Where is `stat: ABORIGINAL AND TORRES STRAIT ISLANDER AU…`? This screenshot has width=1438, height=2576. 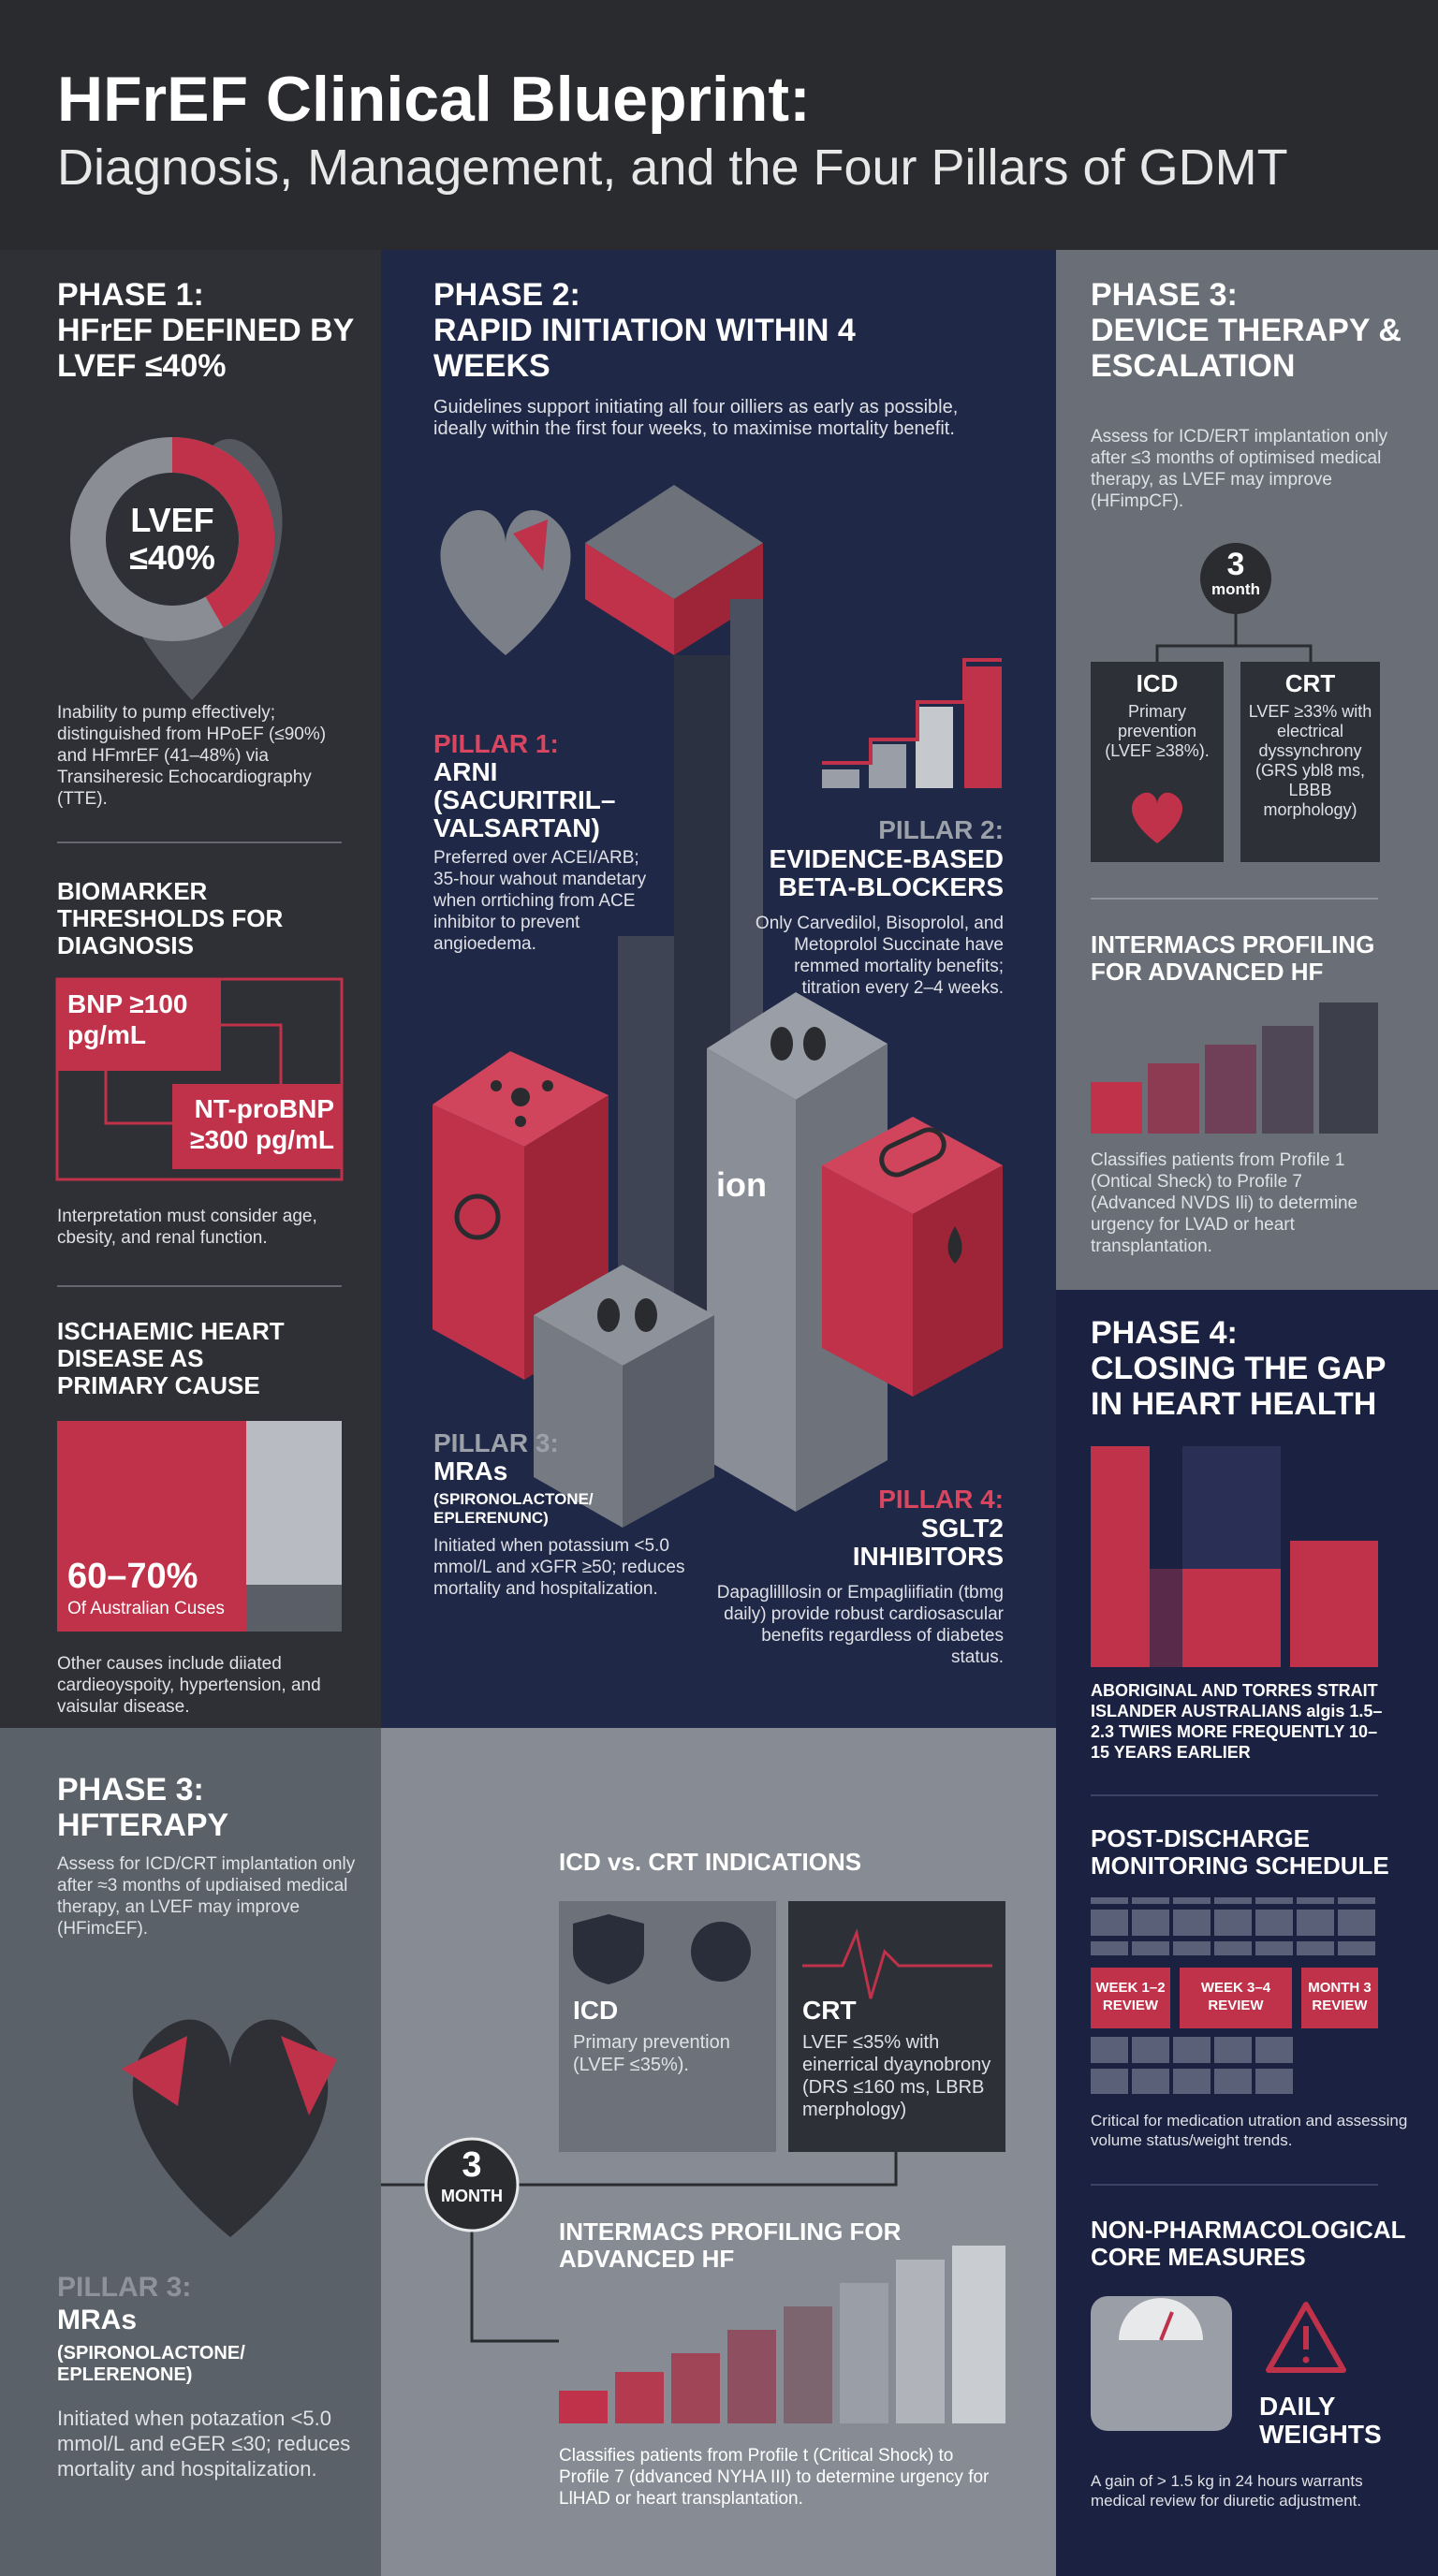
stat: ABORIGINAL AND TORRES STRAIT ISLANDER AU… is located at coordinates (1237, 1722).